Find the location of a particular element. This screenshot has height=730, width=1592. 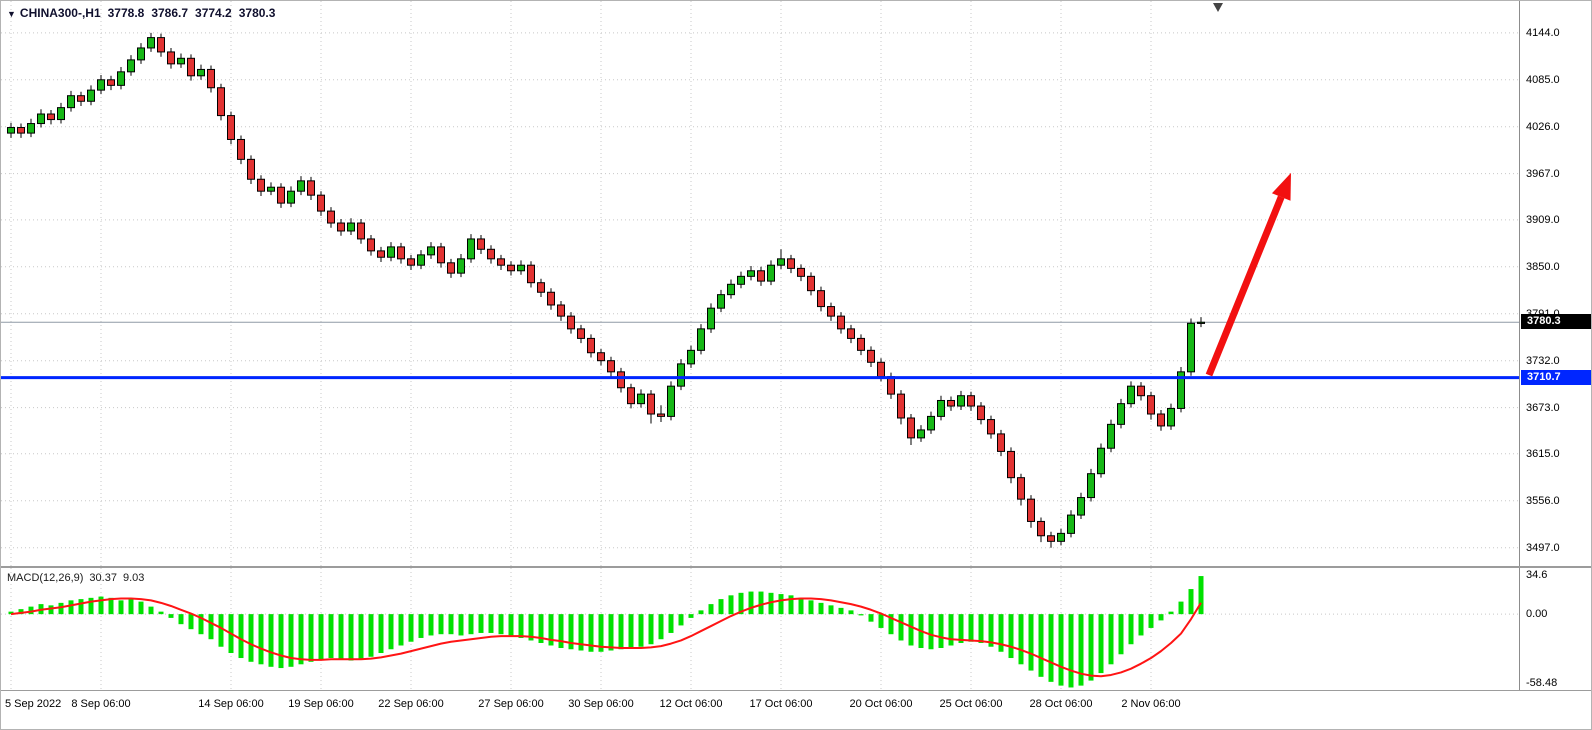

panel-separator is located at coordinates (796, 567).